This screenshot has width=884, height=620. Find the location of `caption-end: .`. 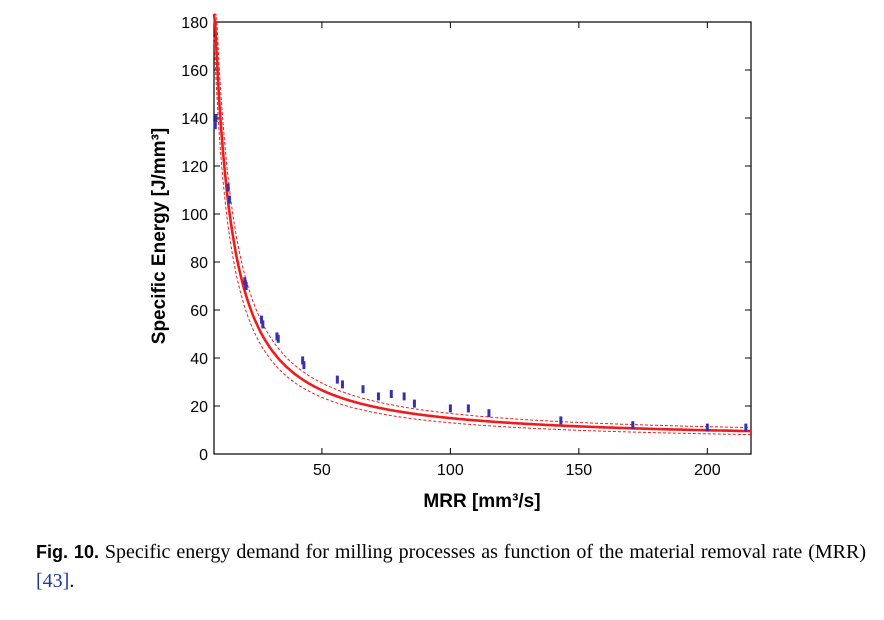

caption-end: . is located at coordinates (72, 581).